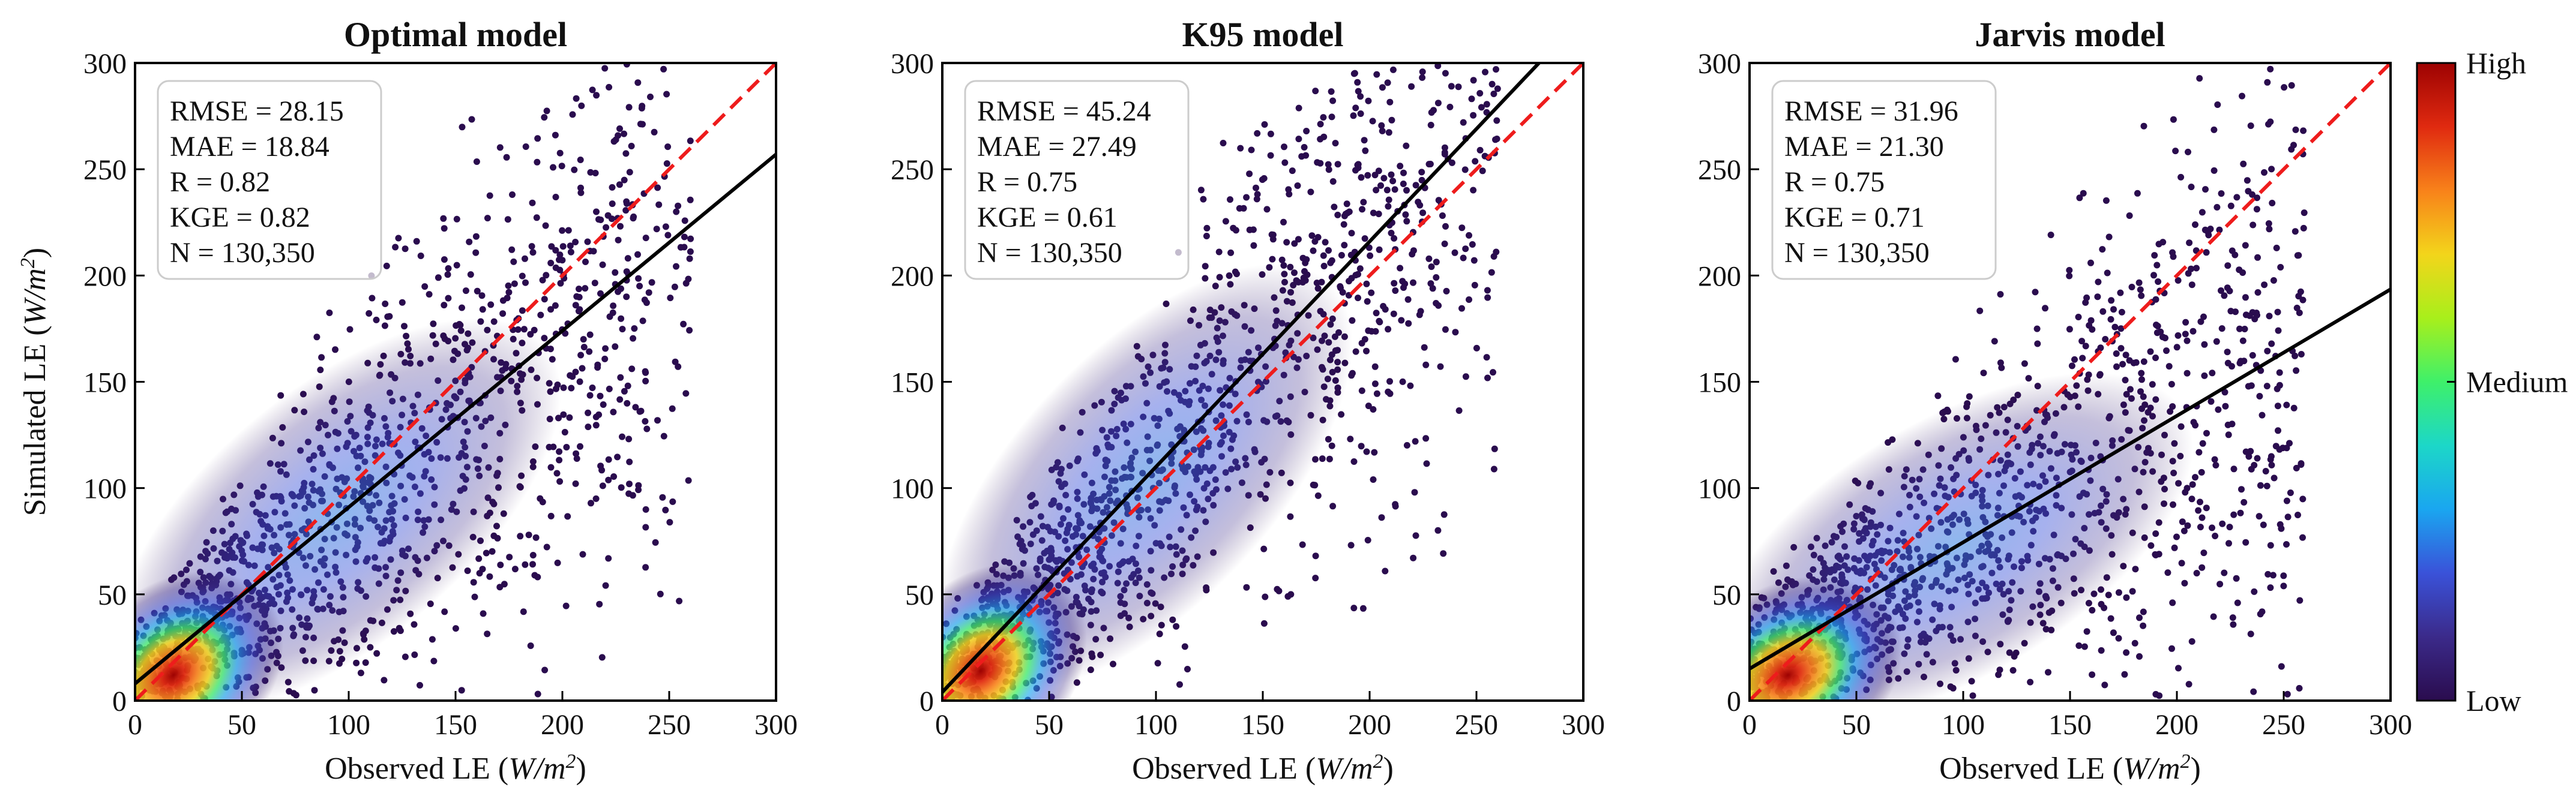 This screenshot has width=2576, height=811. What do you see at coordinates (113, 595) in the screenshot?
I see `y-tick-label: 50` at bounding box center [113, 595].